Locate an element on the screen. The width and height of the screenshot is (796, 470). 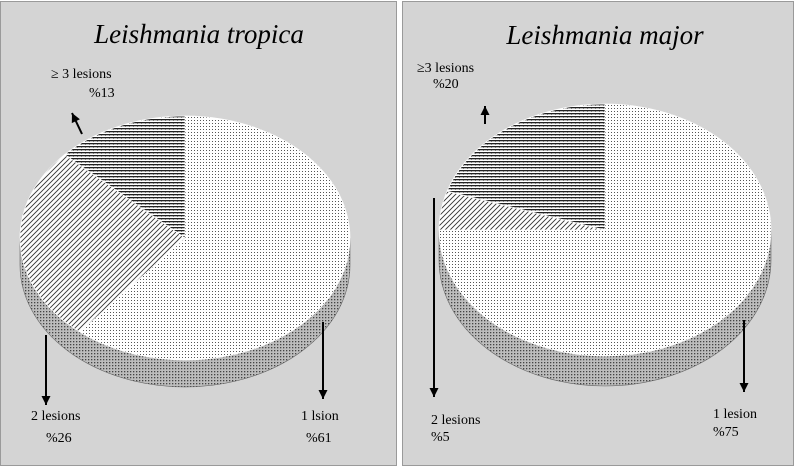
slice-value-label: %26 is located at coordinates (59, 438).